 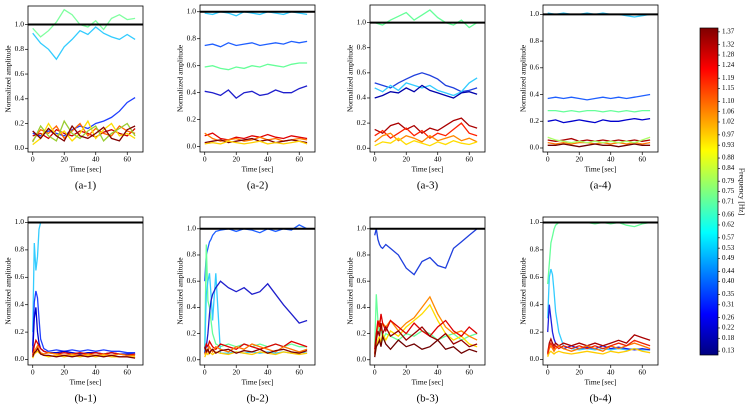 What do you see at coordinates (728, 65) in the screenshot?
I see `colorbar-tick-label: 1.24` at bounding box center [728, 65].